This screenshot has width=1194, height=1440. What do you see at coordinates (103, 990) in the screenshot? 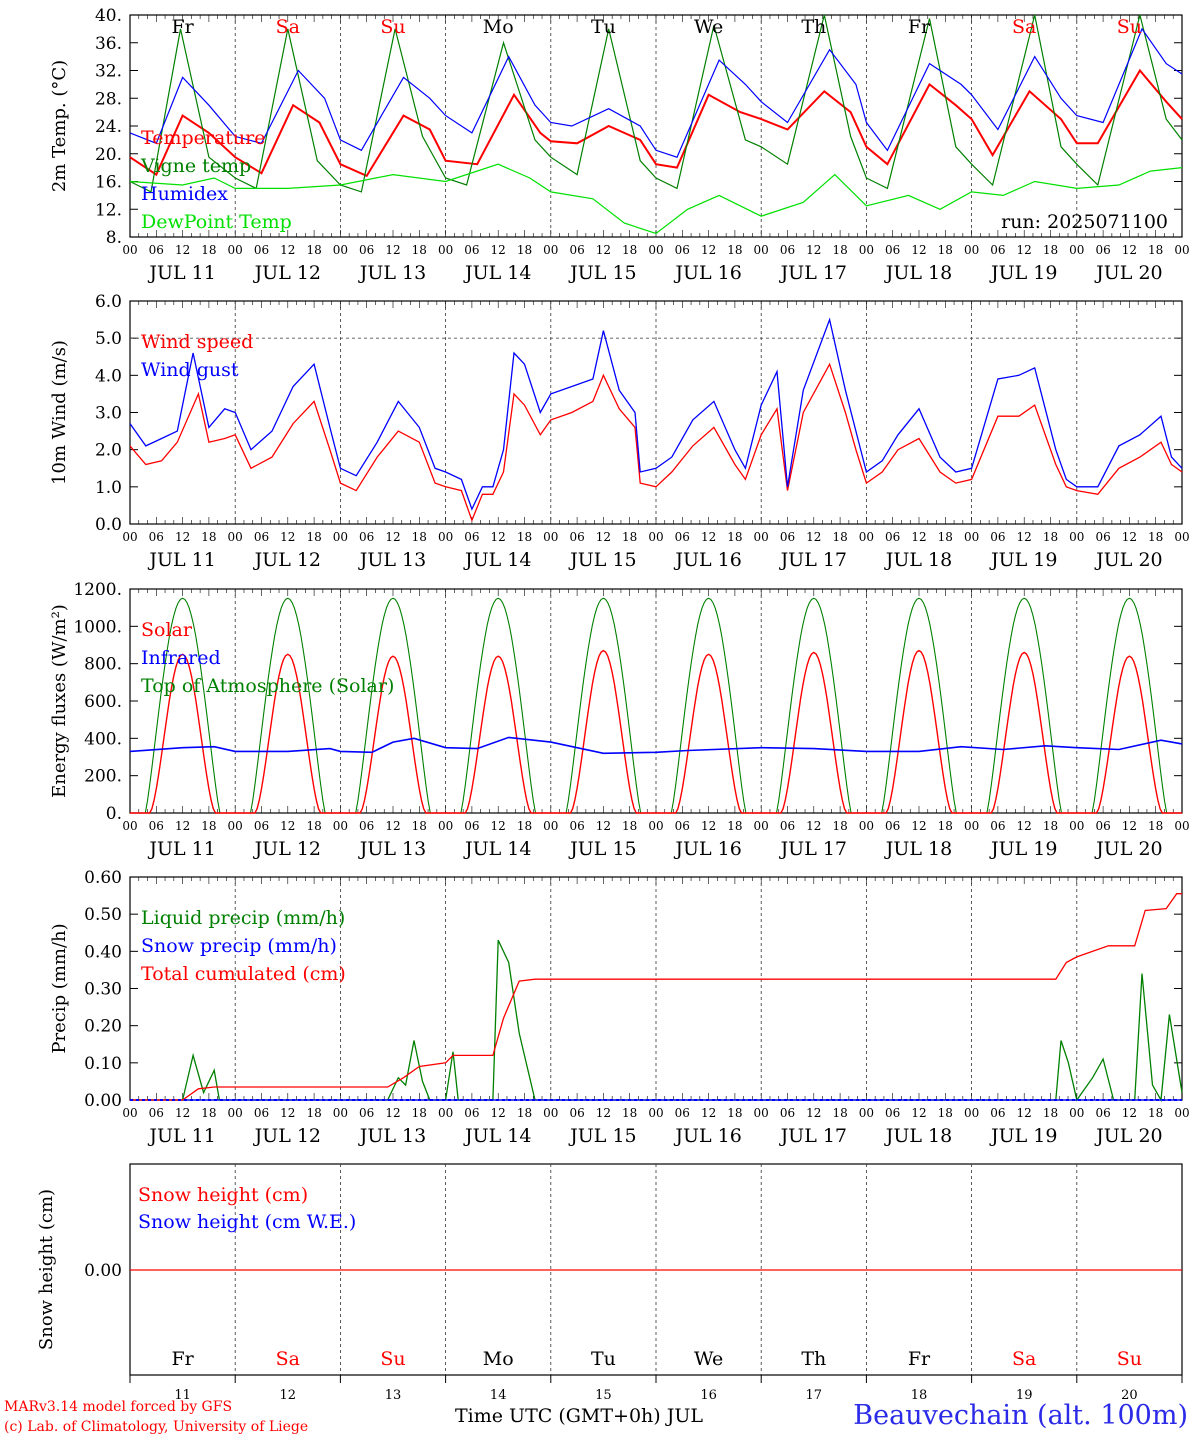
I see `y-tick-label: 0.30` at bounding box center [103, 990].